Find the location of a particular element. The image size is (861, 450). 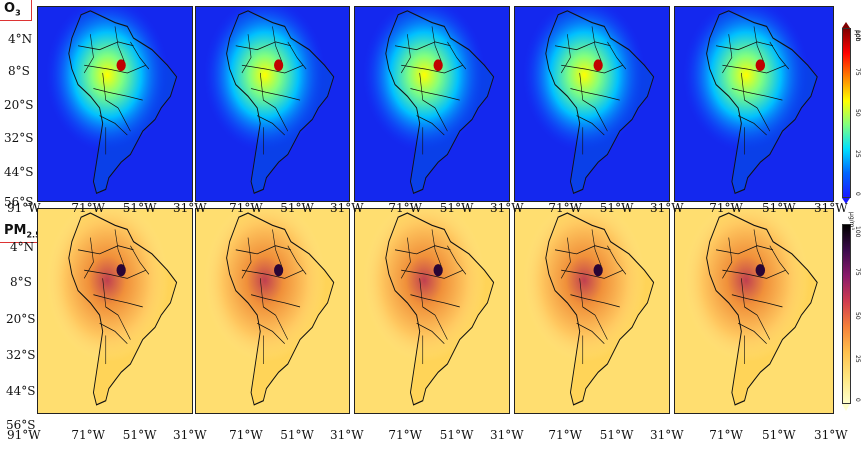

colorbar-o3-gradient is located at coordinates (846, 113).